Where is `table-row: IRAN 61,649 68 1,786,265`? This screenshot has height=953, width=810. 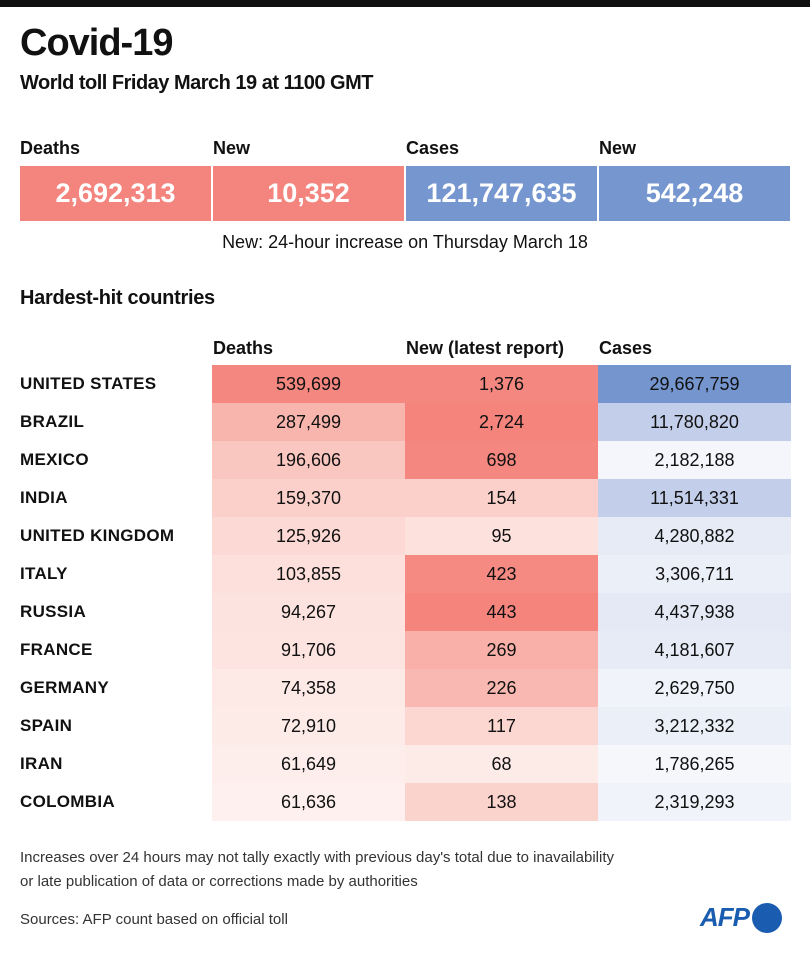 table-row: IRAN 61,649 68 1,786,265 is located at coordinates (405, 764).